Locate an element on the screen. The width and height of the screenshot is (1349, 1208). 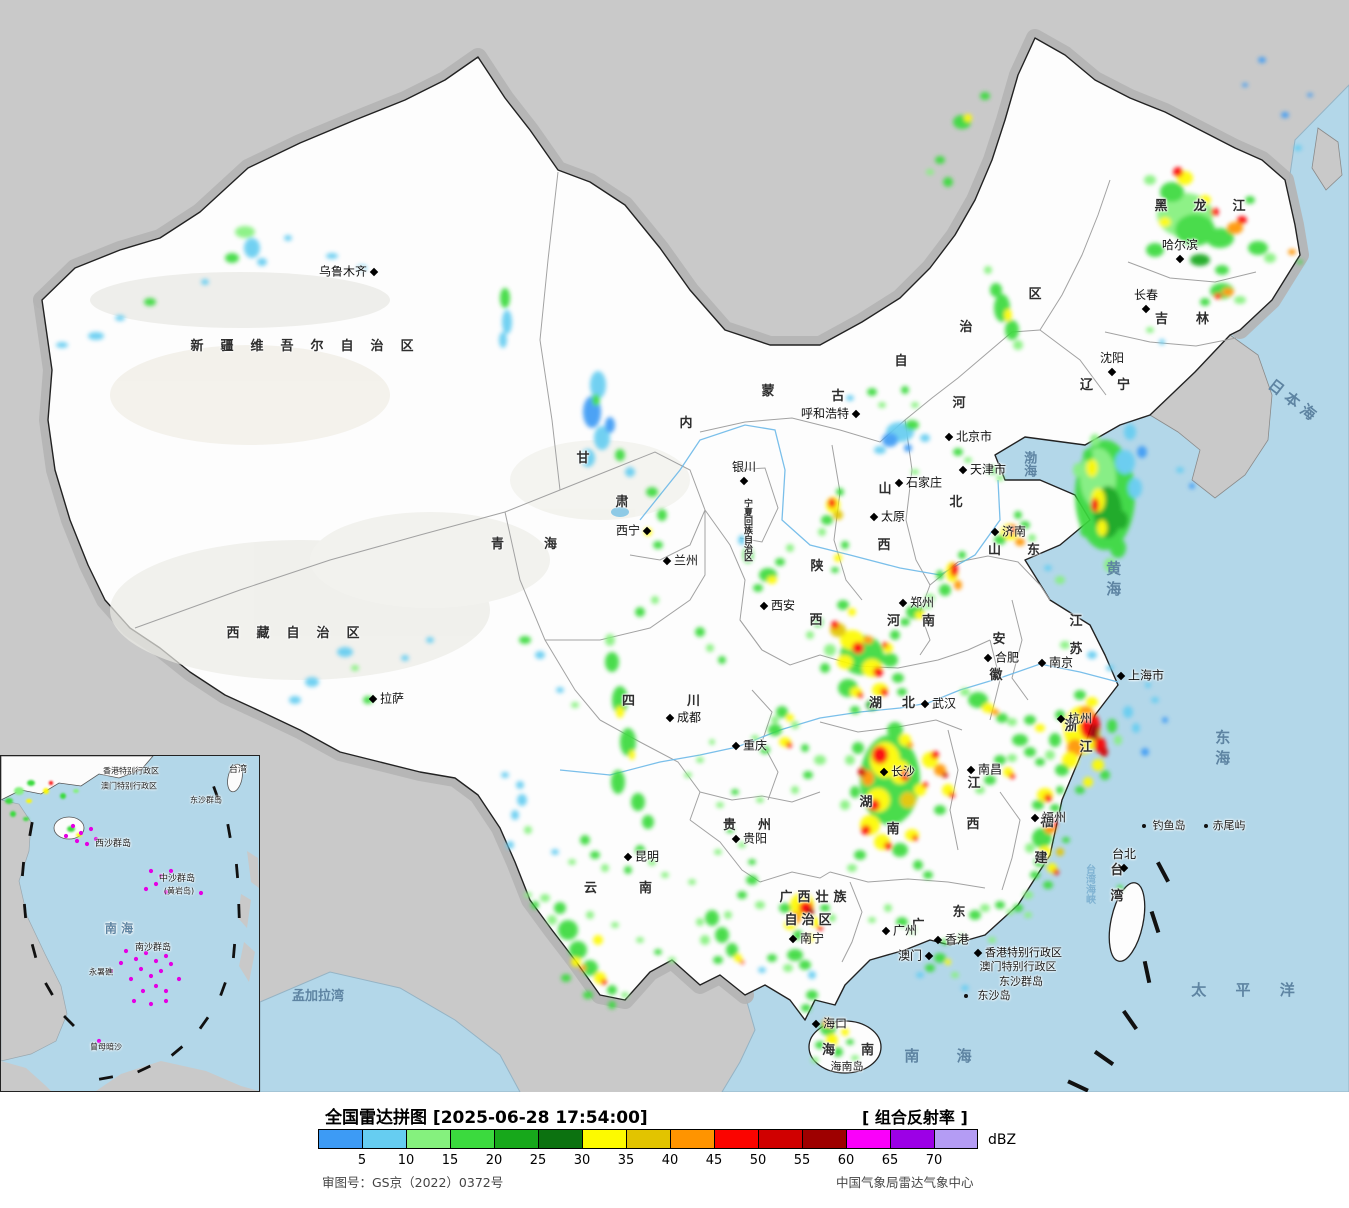
japan-island is located at coordinates (1327, 159).